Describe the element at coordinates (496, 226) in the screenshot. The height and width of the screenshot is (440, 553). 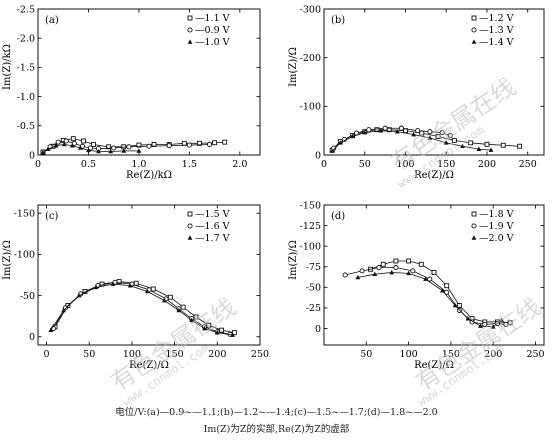
I see `legend-label: —1.9 V` at that location.